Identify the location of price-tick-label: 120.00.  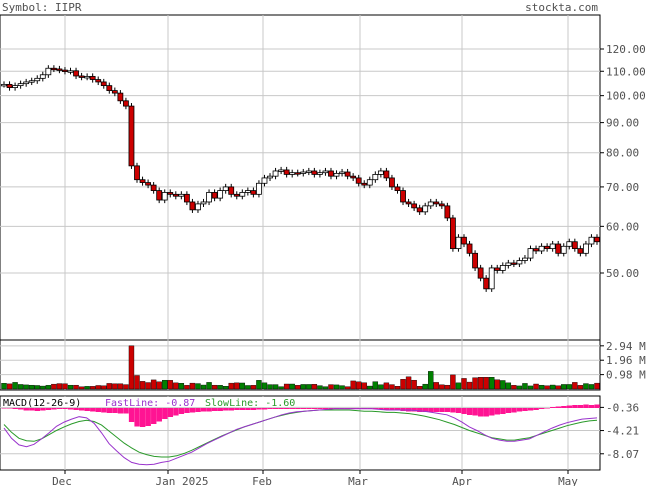
(626, 49).